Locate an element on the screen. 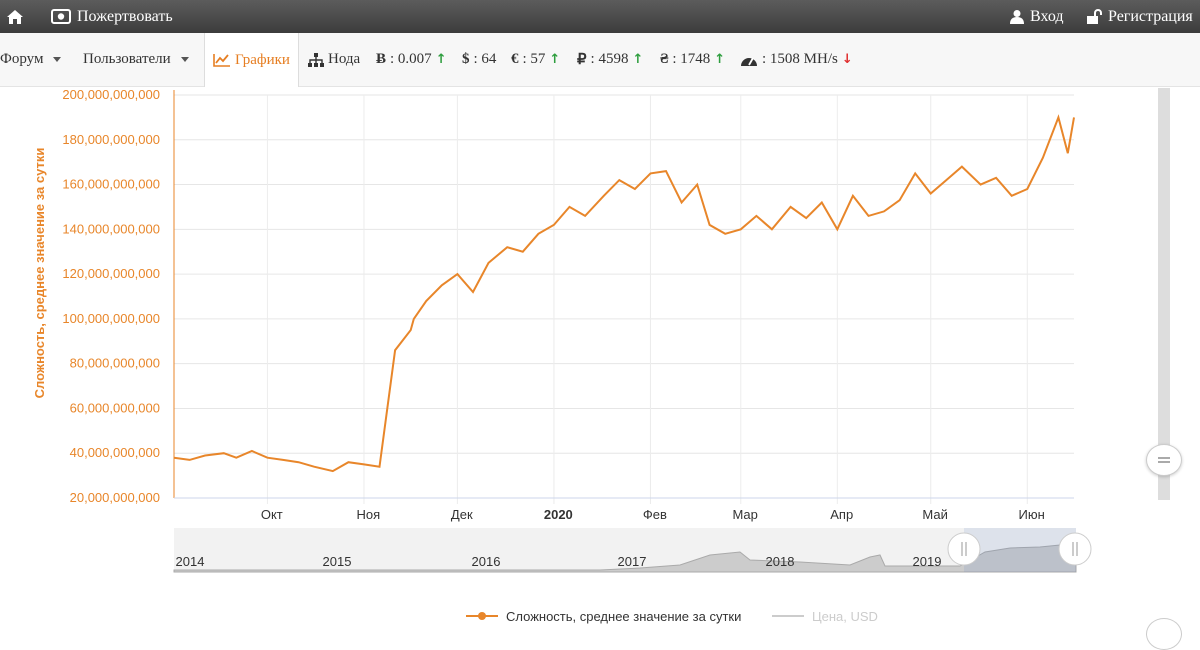 Image resolution: width=1200 pixels, height=650 pixels. forum-menu: Форум is located at coordinates (31, 59).